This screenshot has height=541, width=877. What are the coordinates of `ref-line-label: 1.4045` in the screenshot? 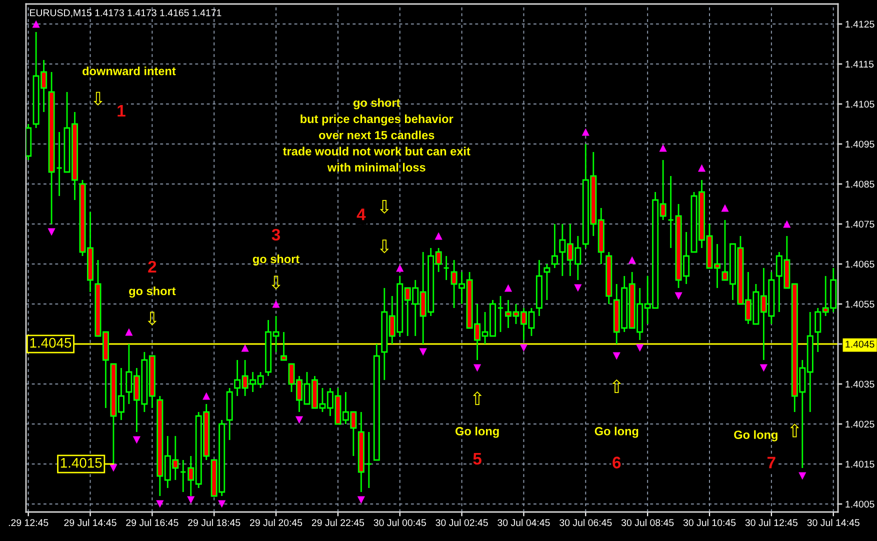 It's located at (51, 343).